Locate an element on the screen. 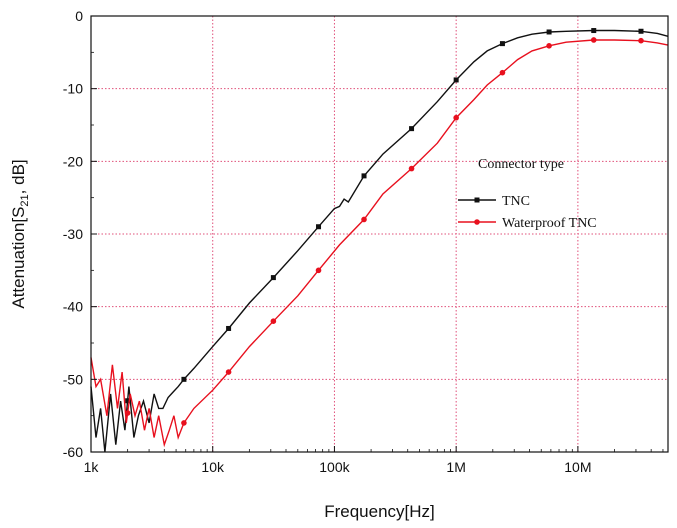 The height and width of the screenshot is (528, 677). y-tick-label: -40 is located at coordinates (73, 307).